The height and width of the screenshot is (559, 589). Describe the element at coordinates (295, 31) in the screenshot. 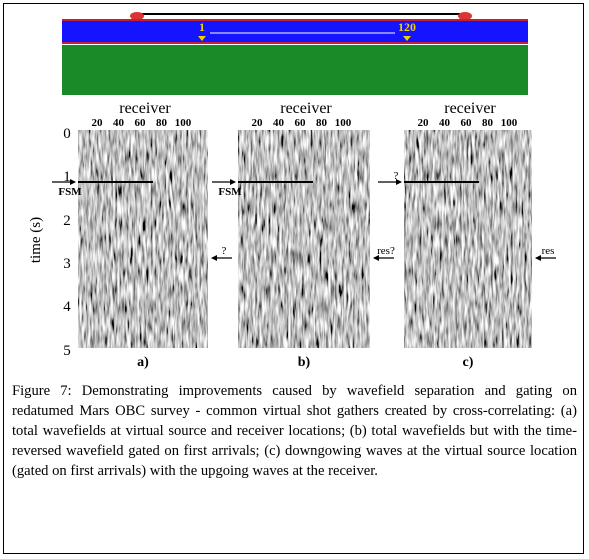

I see `water-layer` at that location.